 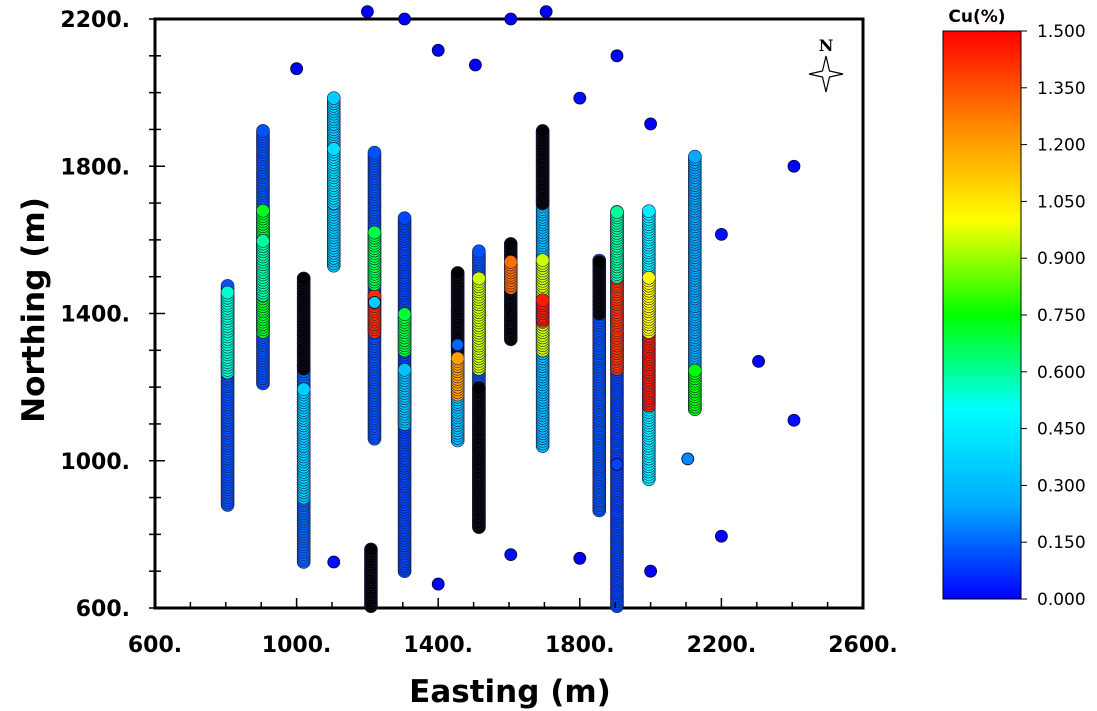 What do you see at coordinates (722, 645) in the screenshot?
I see `x-tick-label: 2200.` at bounding box center [722, 645].